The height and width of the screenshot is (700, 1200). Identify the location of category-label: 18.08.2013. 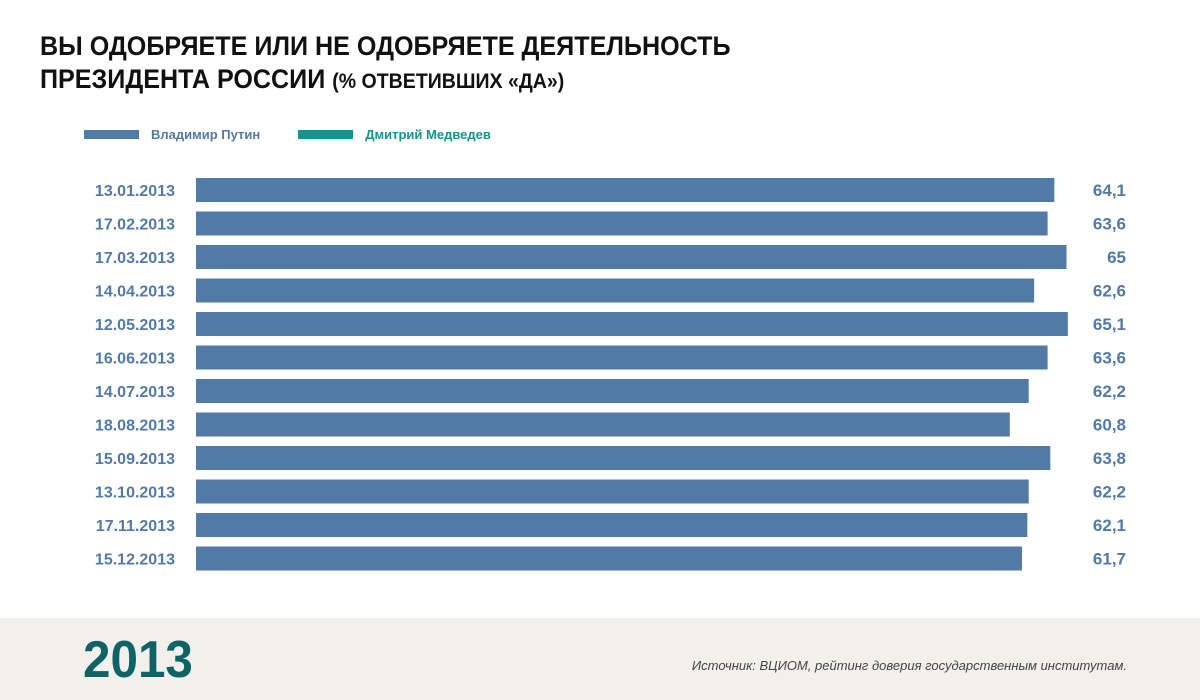
(135, 426).